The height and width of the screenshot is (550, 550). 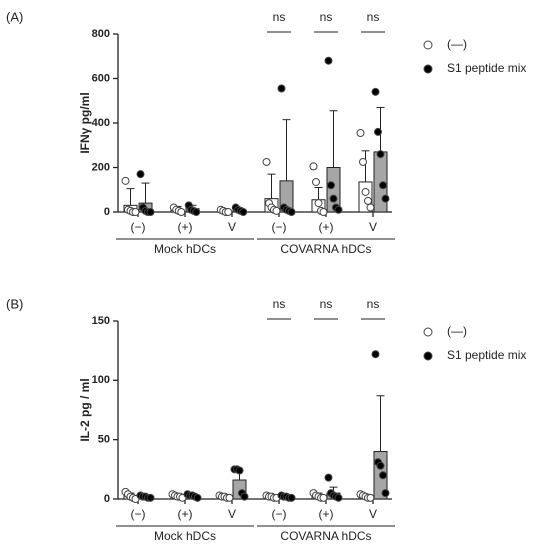 I want to click on panel-label: (B), so click(x=14, y=303).